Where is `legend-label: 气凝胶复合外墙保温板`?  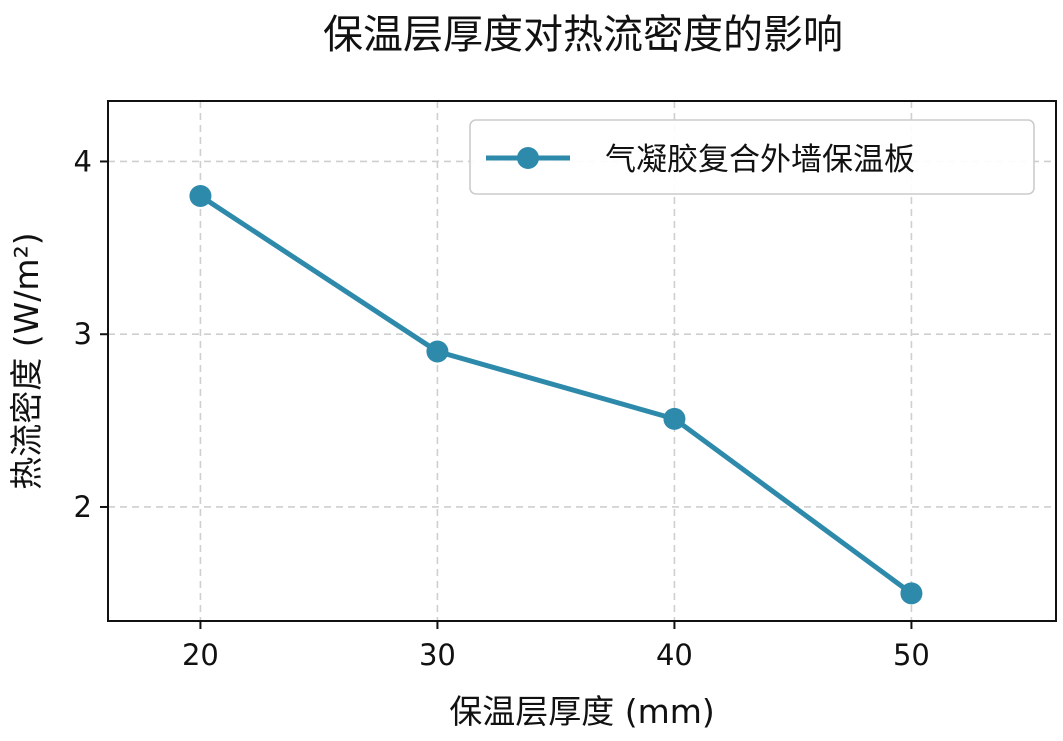
legend-label: 气凝胶复合外墙保温板 is located at coordinates (760, 160).